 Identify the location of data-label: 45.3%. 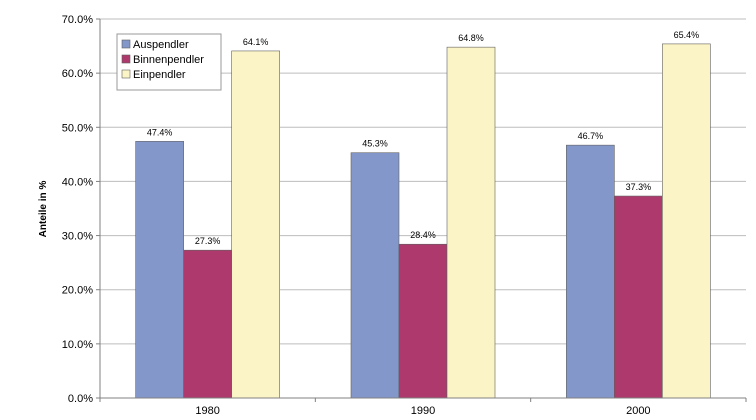
(375, 144).